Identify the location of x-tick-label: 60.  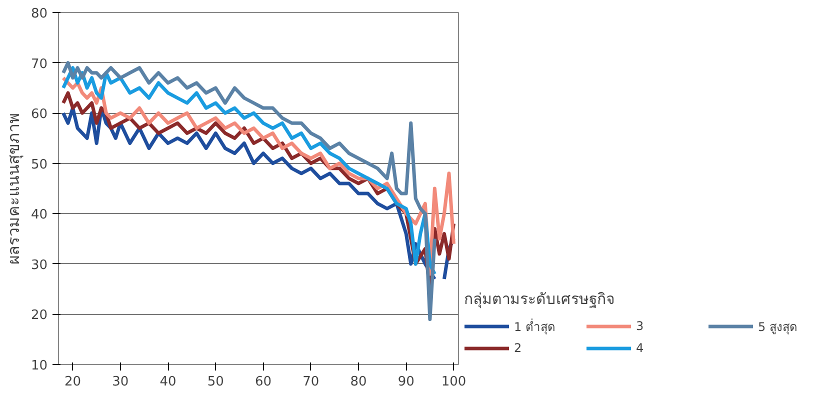
(263, 382).